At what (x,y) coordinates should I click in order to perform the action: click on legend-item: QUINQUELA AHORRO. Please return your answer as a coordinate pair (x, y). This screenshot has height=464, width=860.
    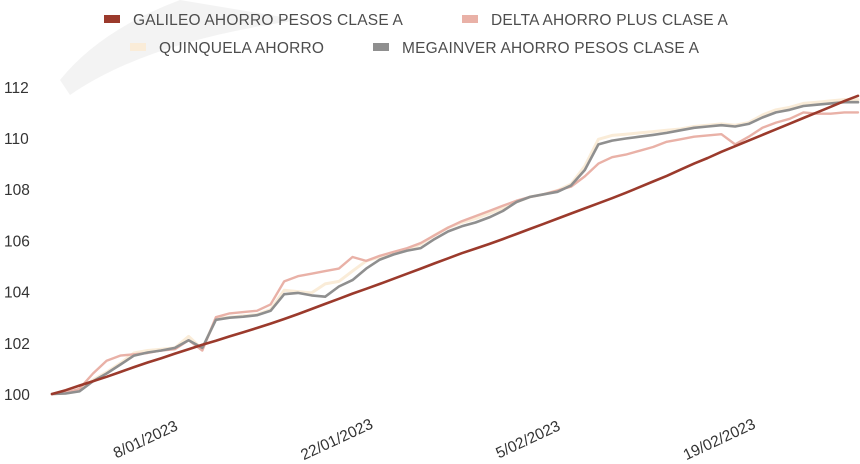
    Looking at the image, I should click on (227, 48).